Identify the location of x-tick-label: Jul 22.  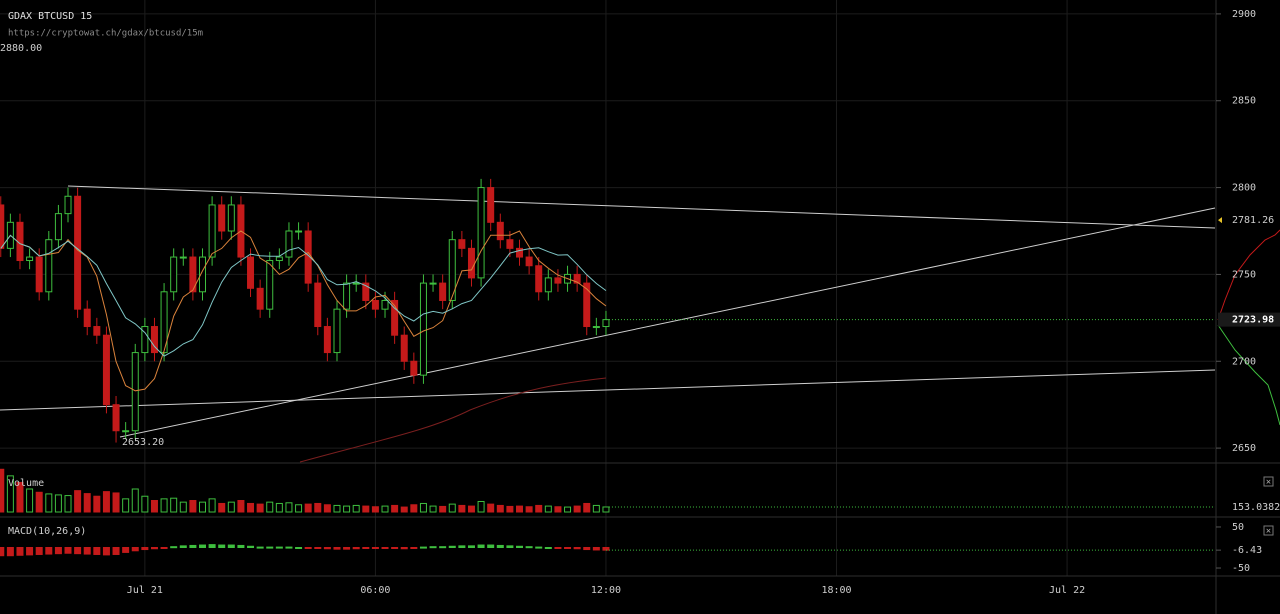
(1067, 590).